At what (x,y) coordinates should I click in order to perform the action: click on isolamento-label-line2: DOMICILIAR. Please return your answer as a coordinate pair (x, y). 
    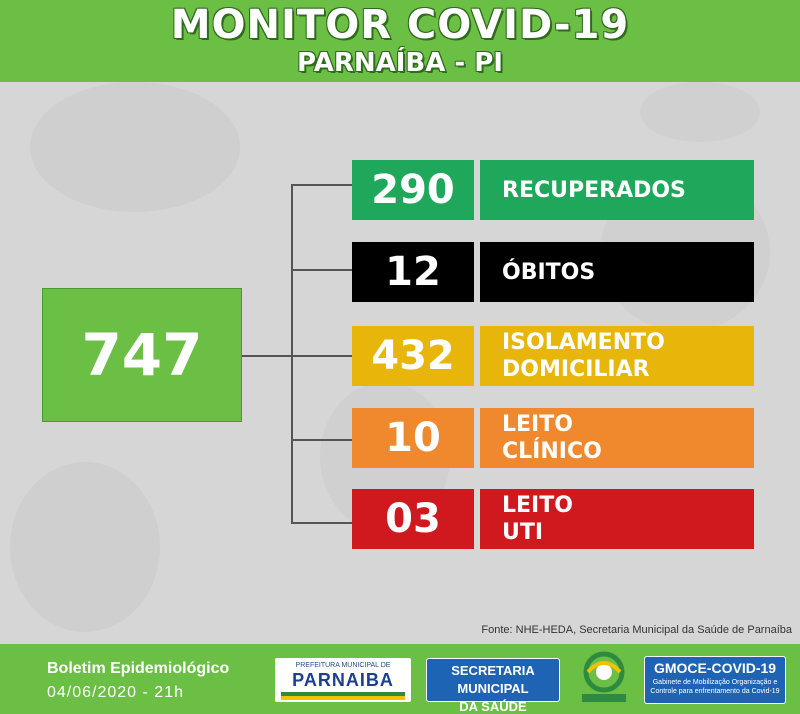
    Looking at the image, I should click on (576, 369).